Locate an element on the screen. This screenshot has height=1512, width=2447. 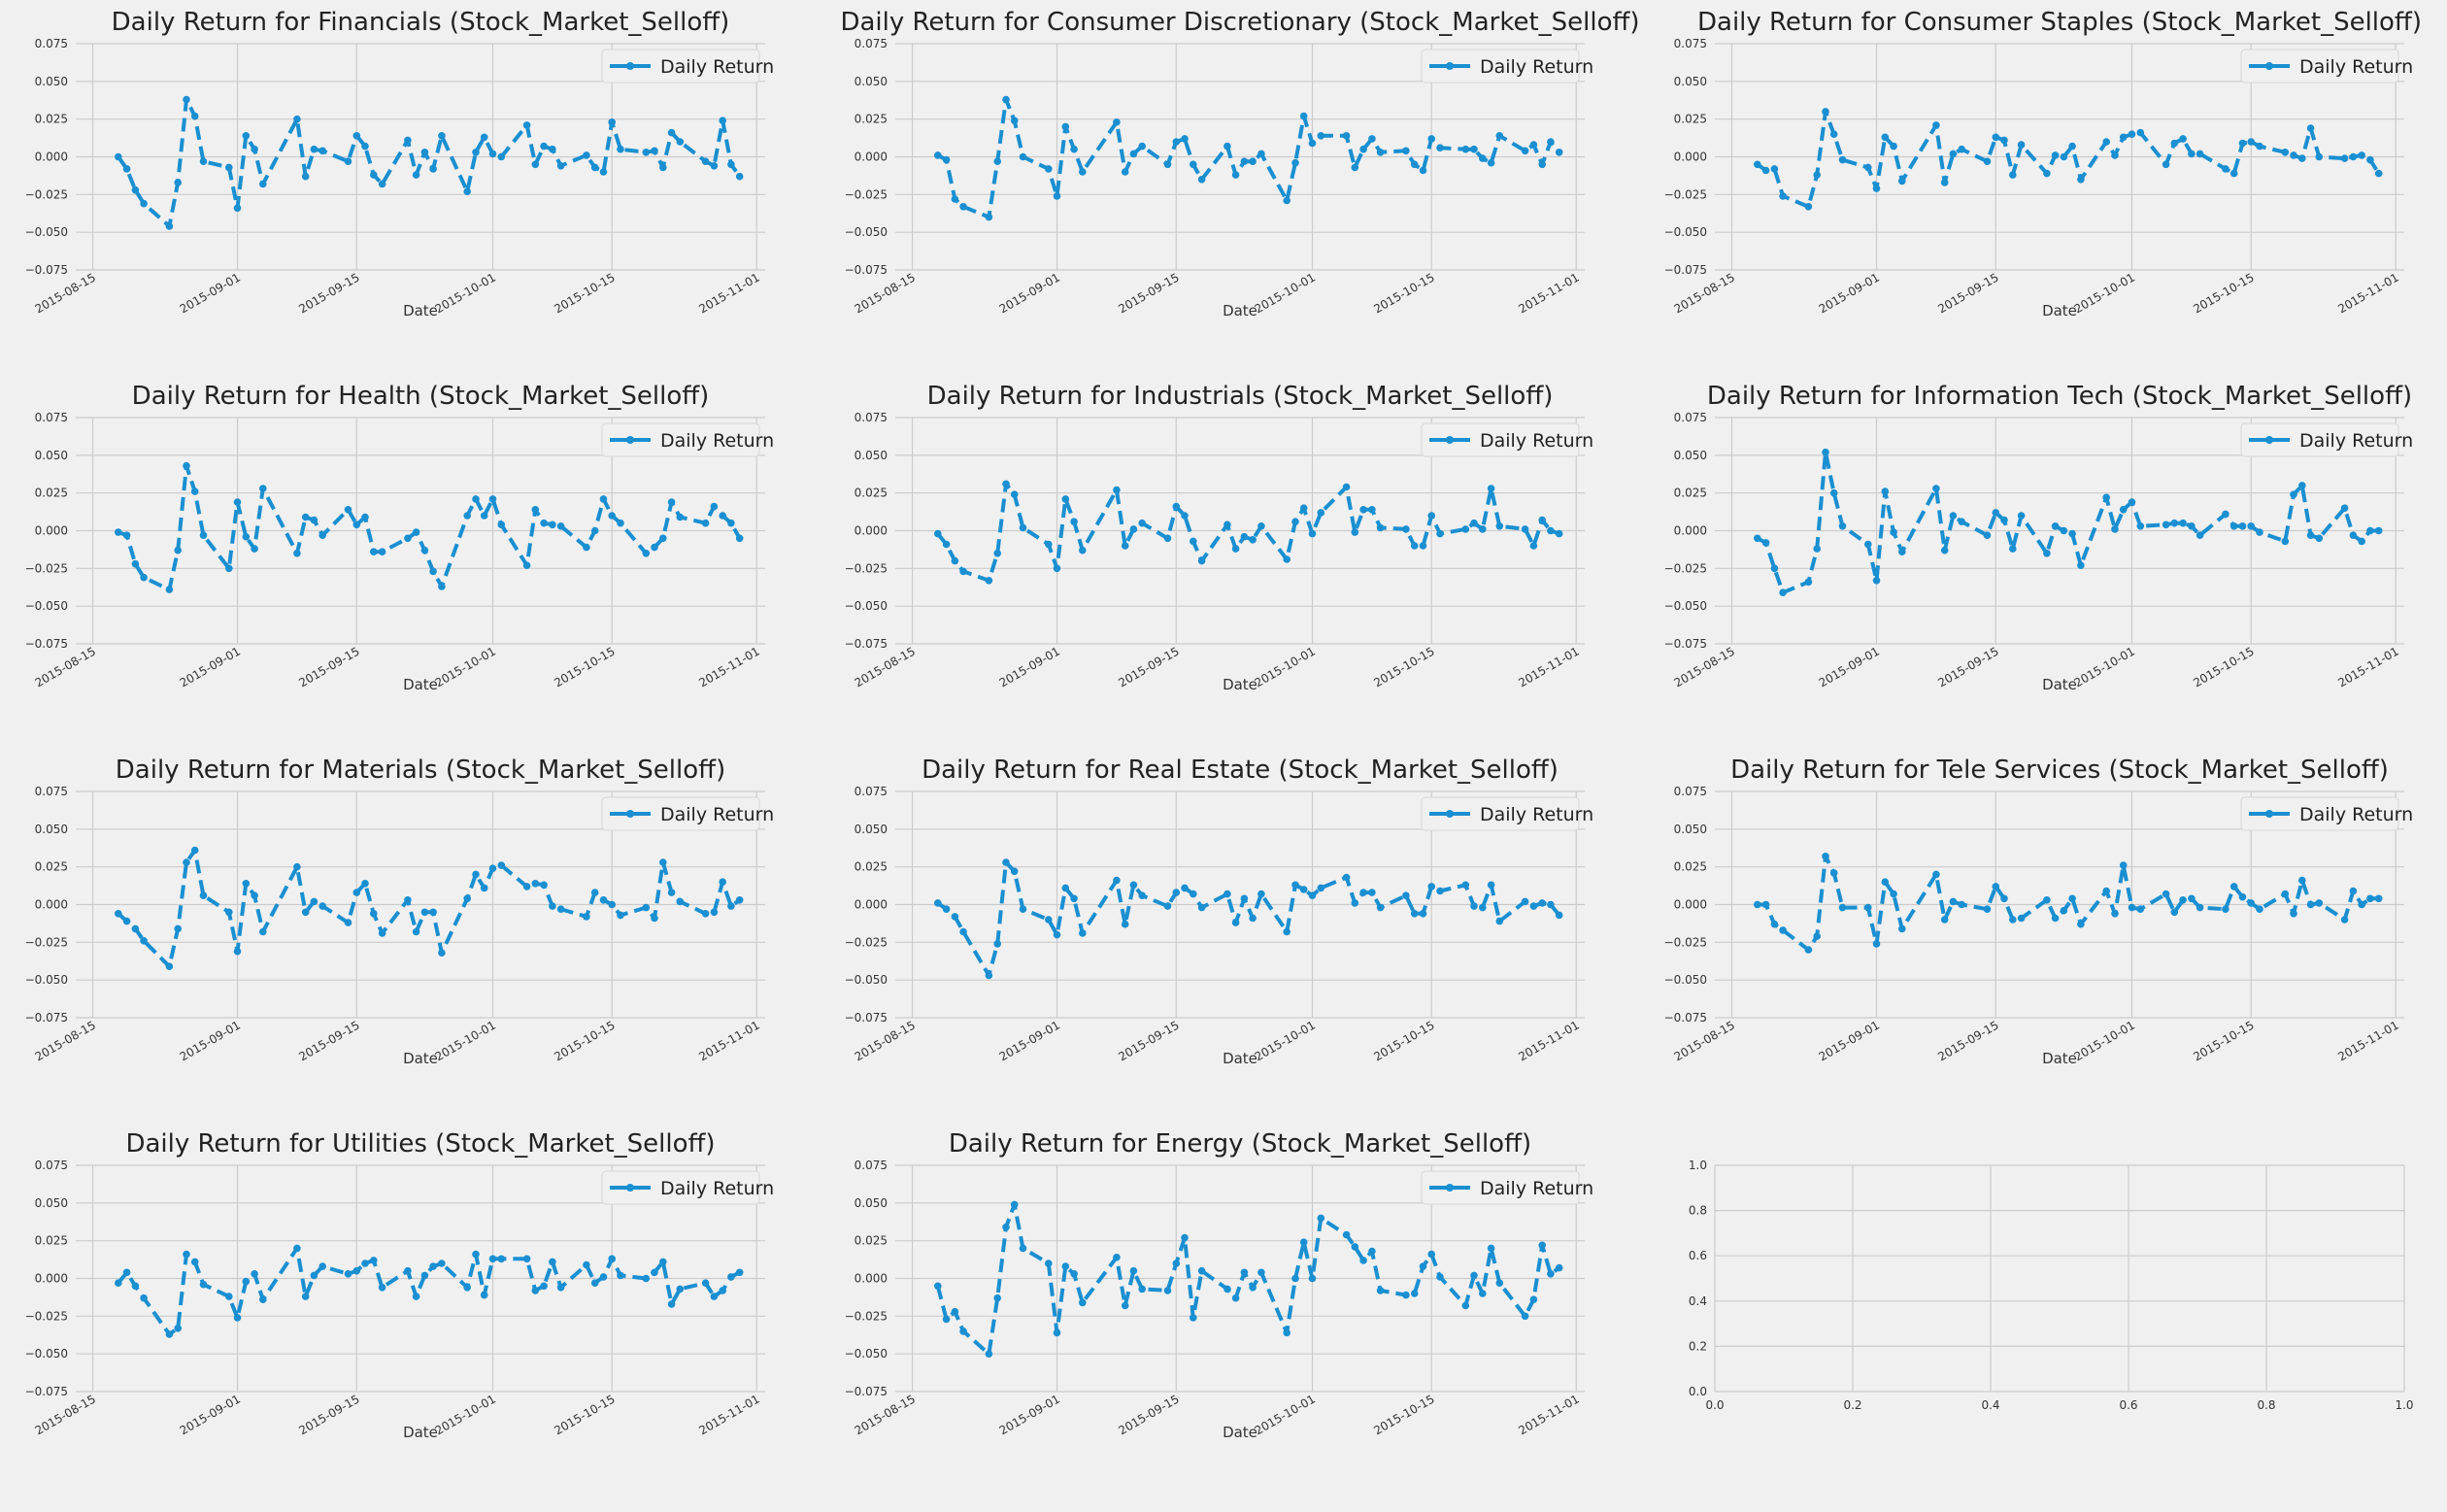
y-tick-label: 0.050 is located at coordinates (872, 1203).